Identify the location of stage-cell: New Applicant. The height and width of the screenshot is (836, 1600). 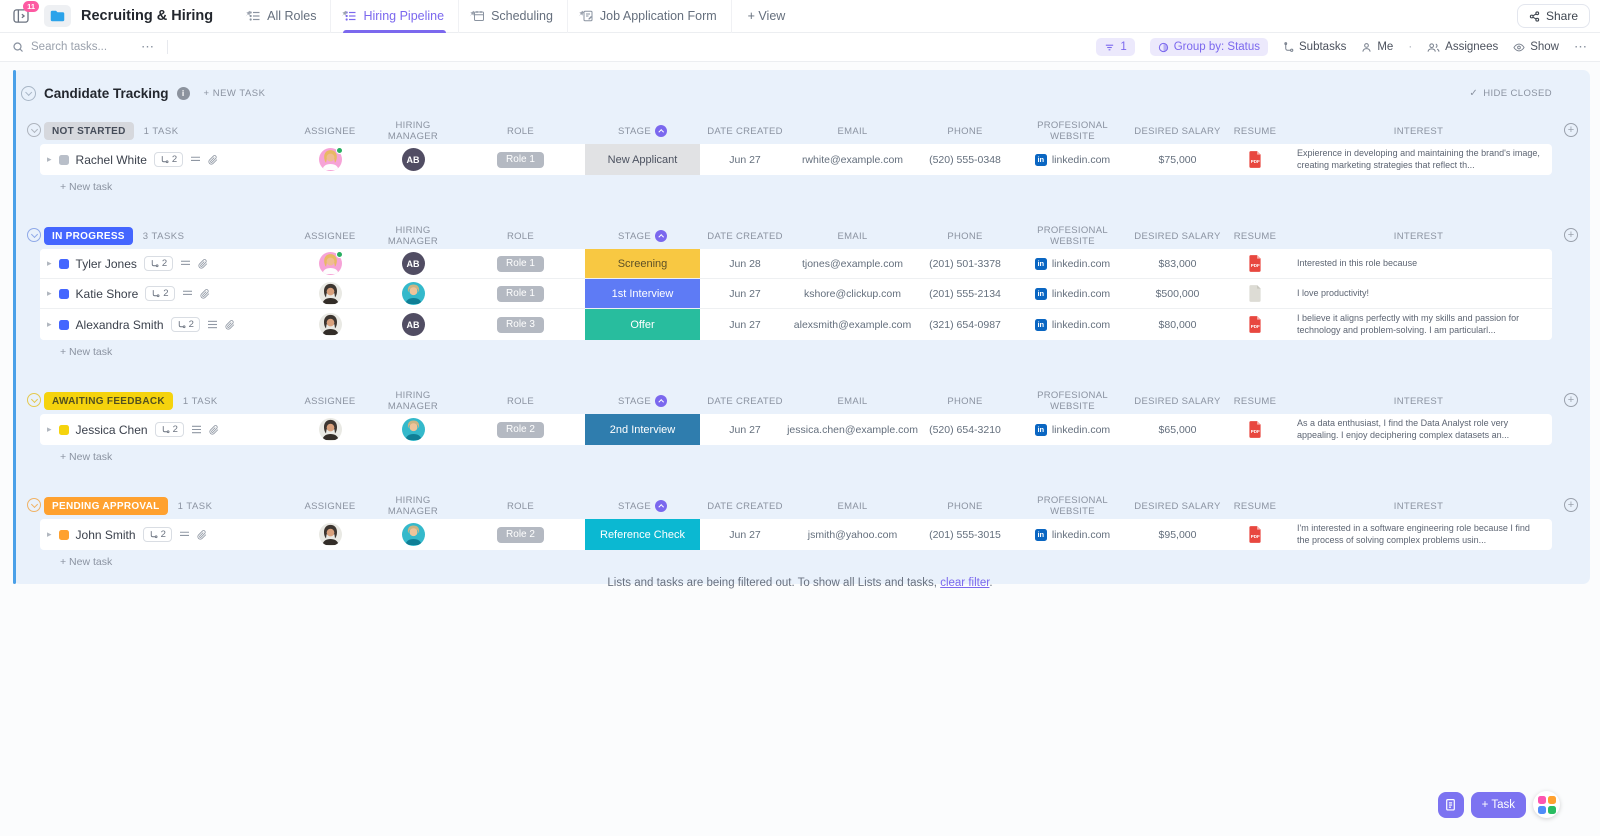
(642, 159).